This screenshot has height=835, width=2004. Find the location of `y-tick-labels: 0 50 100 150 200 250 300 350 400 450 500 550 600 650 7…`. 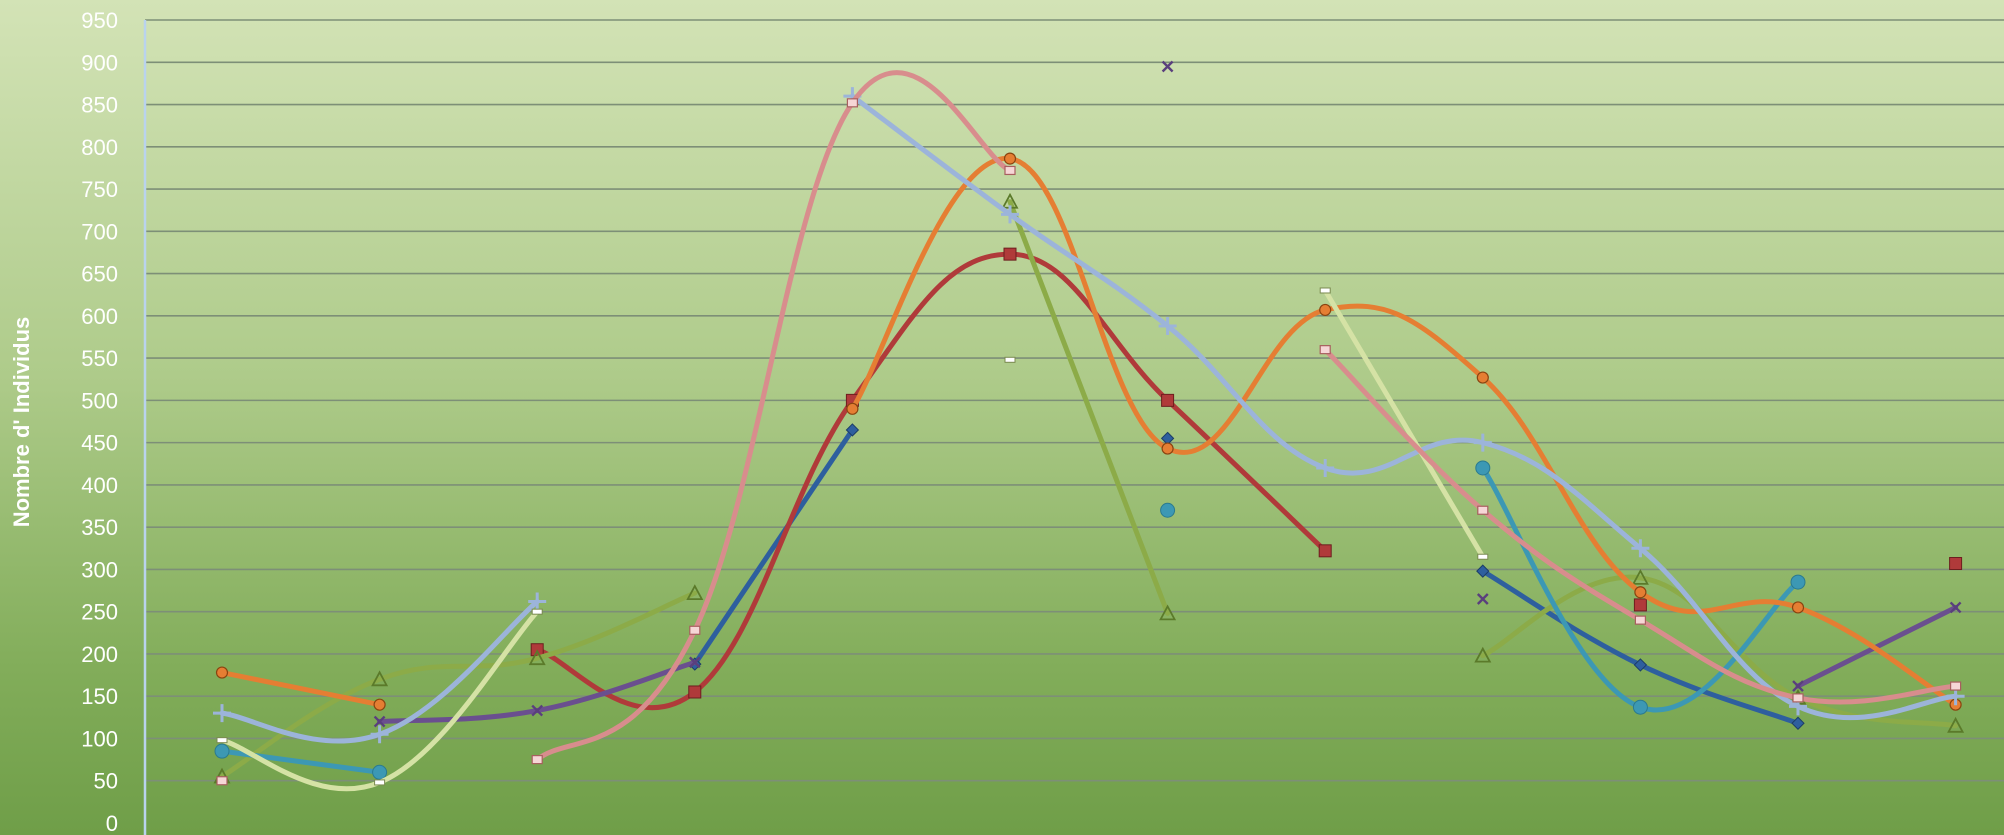

y-tick-labels: 0 50 100 150 200 250 300 350 400 450 500 550 600 650 7… is located at coordinates (99, 421).